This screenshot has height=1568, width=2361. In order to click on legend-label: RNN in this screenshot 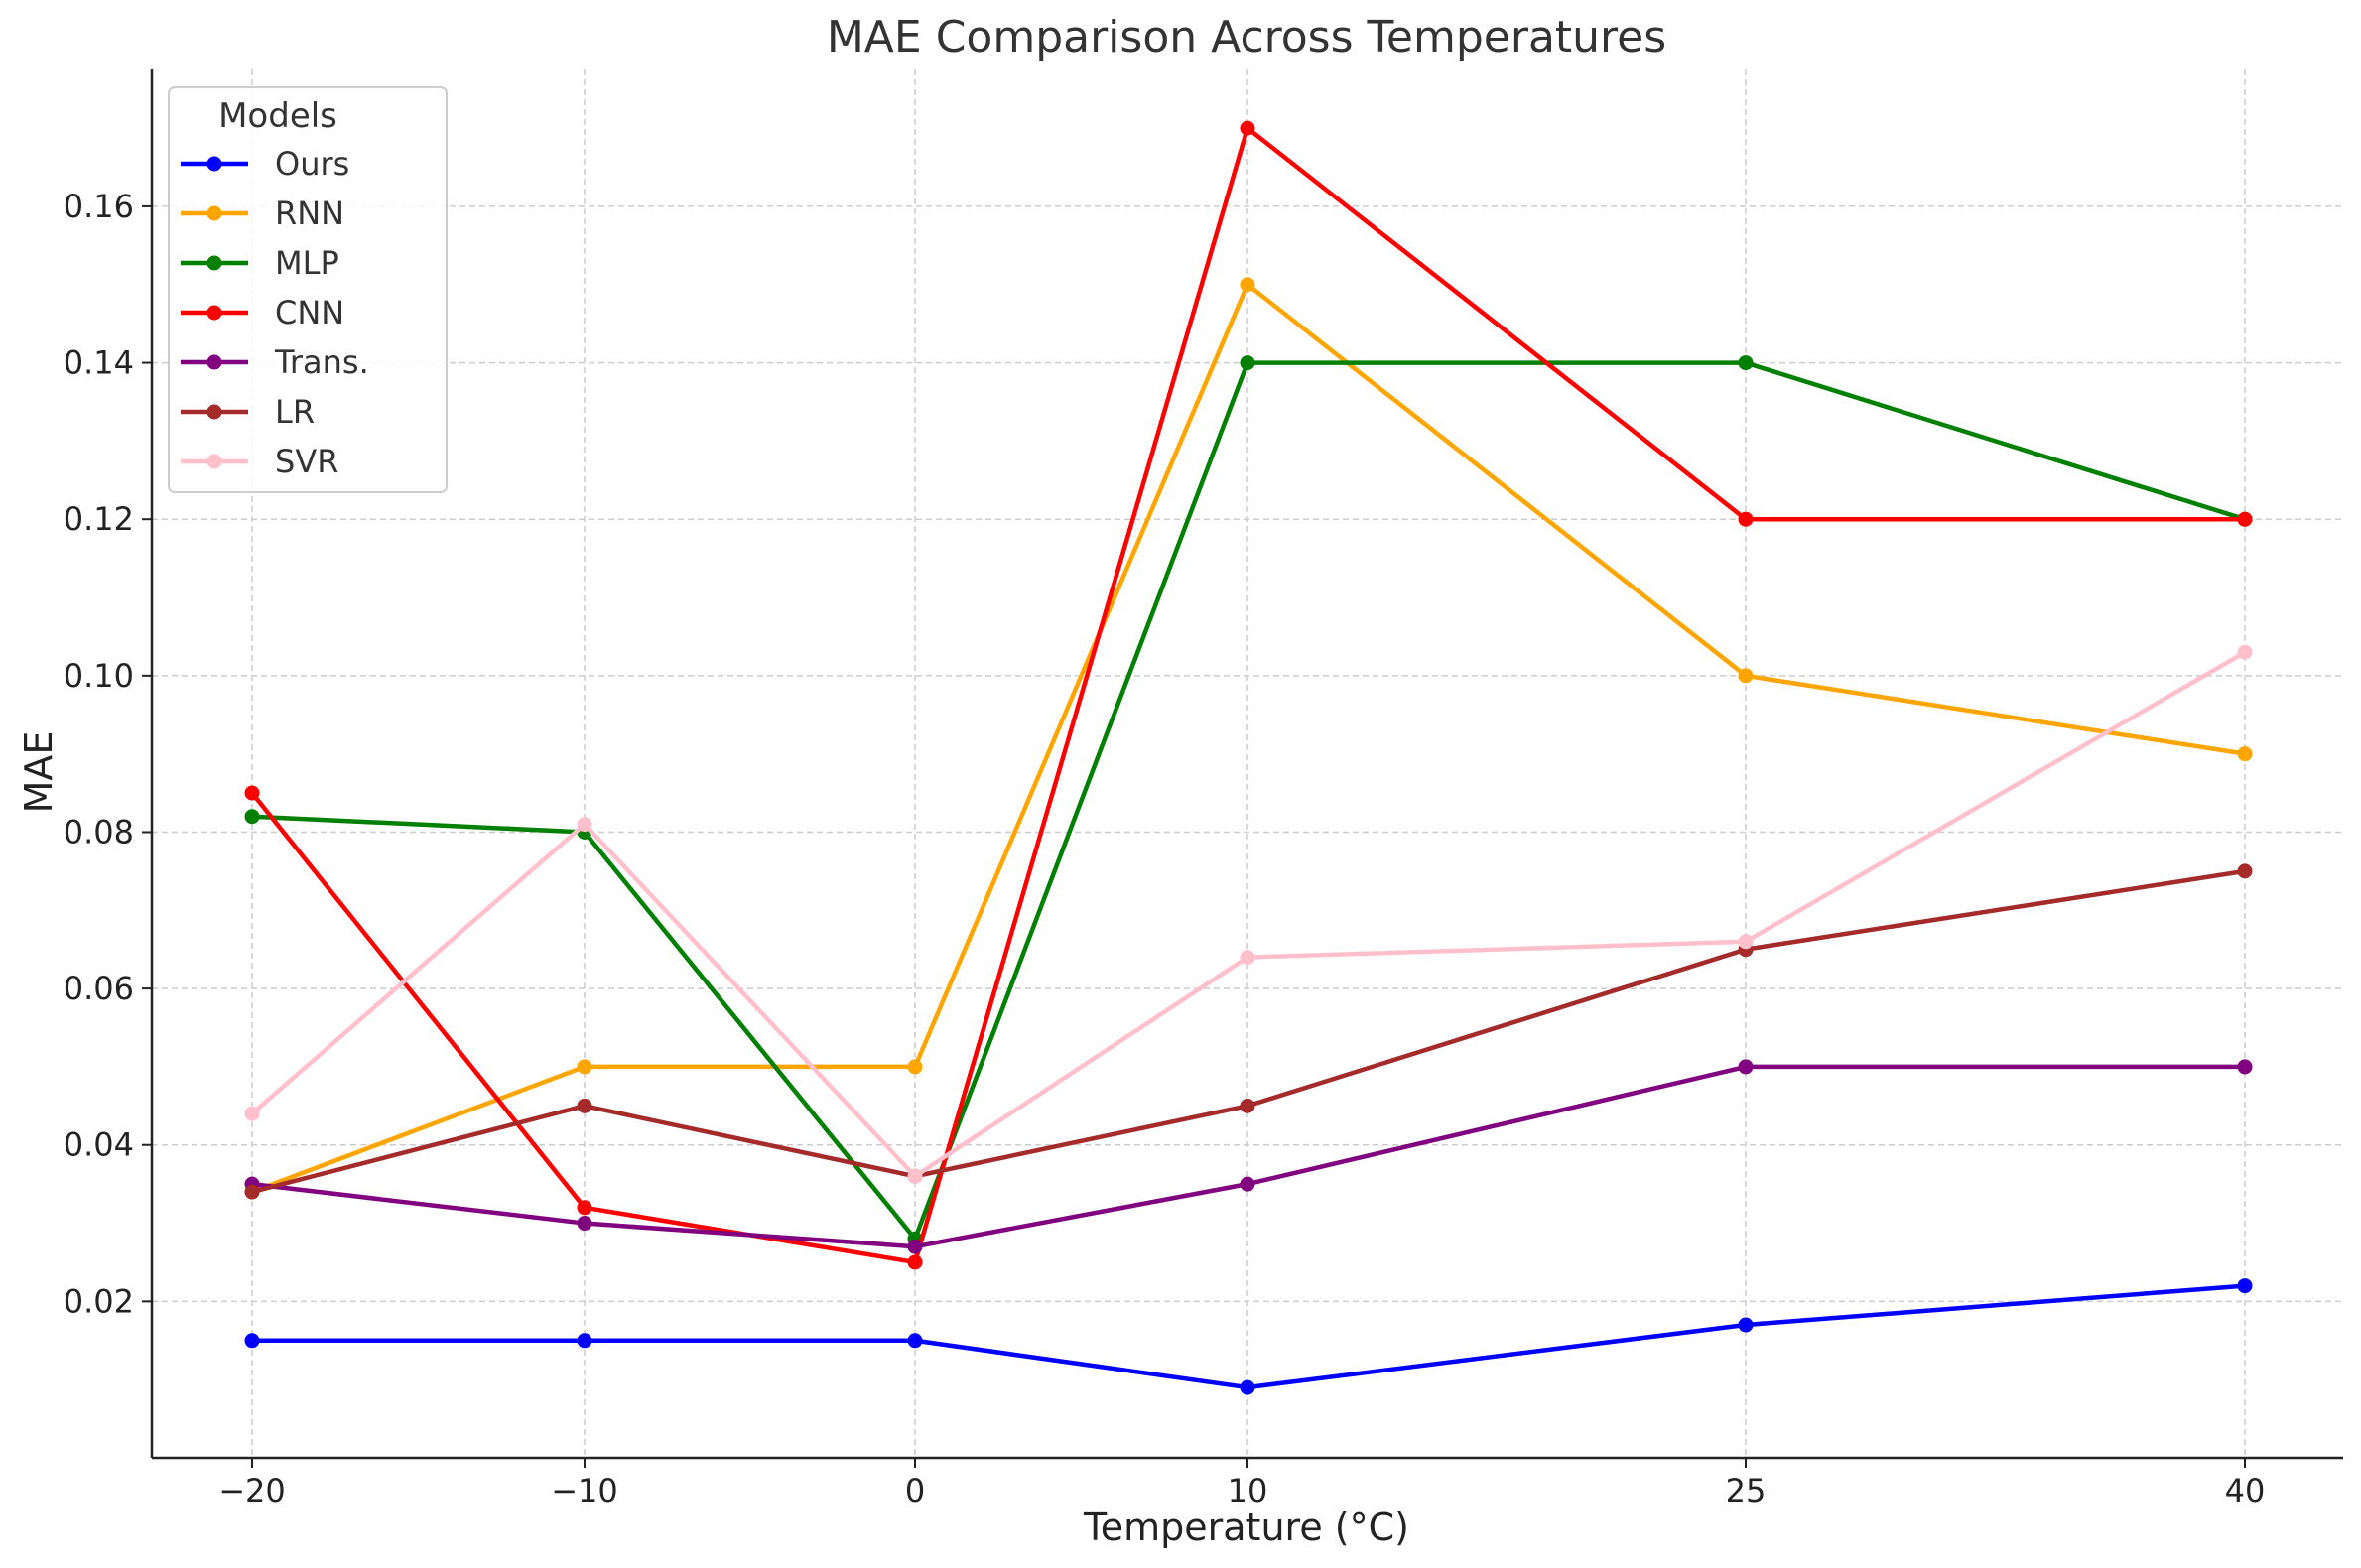, I will do `click(309, 213)`.